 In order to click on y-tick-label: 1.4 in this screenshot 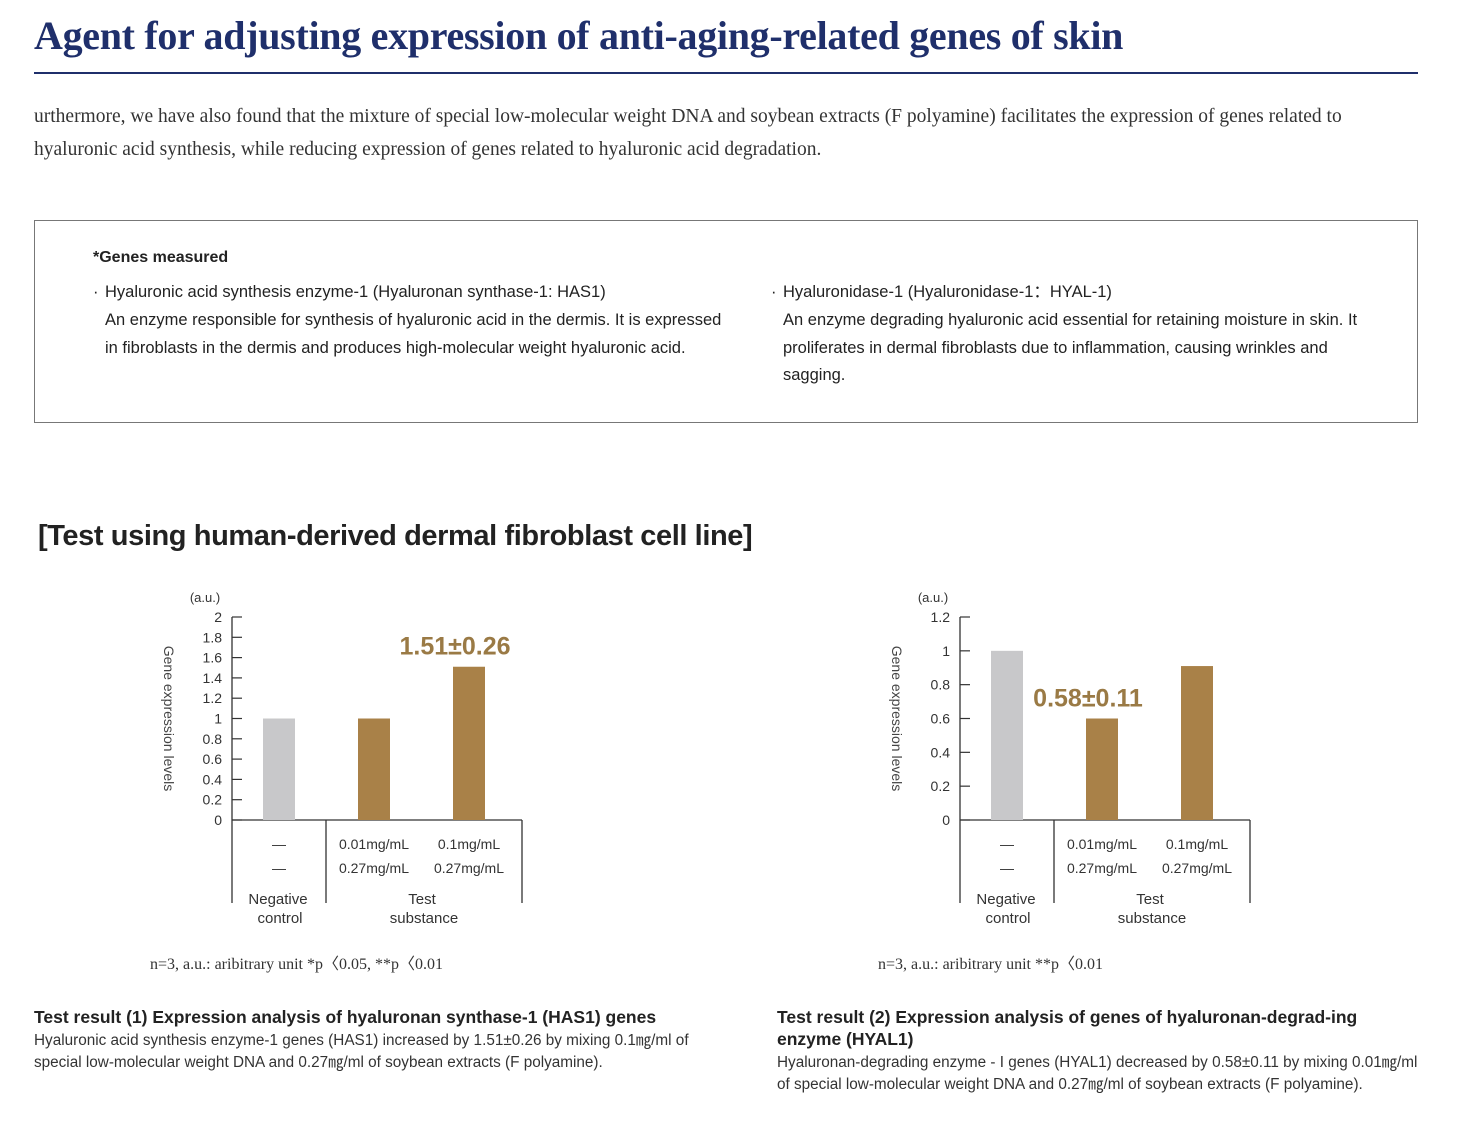, I will do `click(213, 678)`.